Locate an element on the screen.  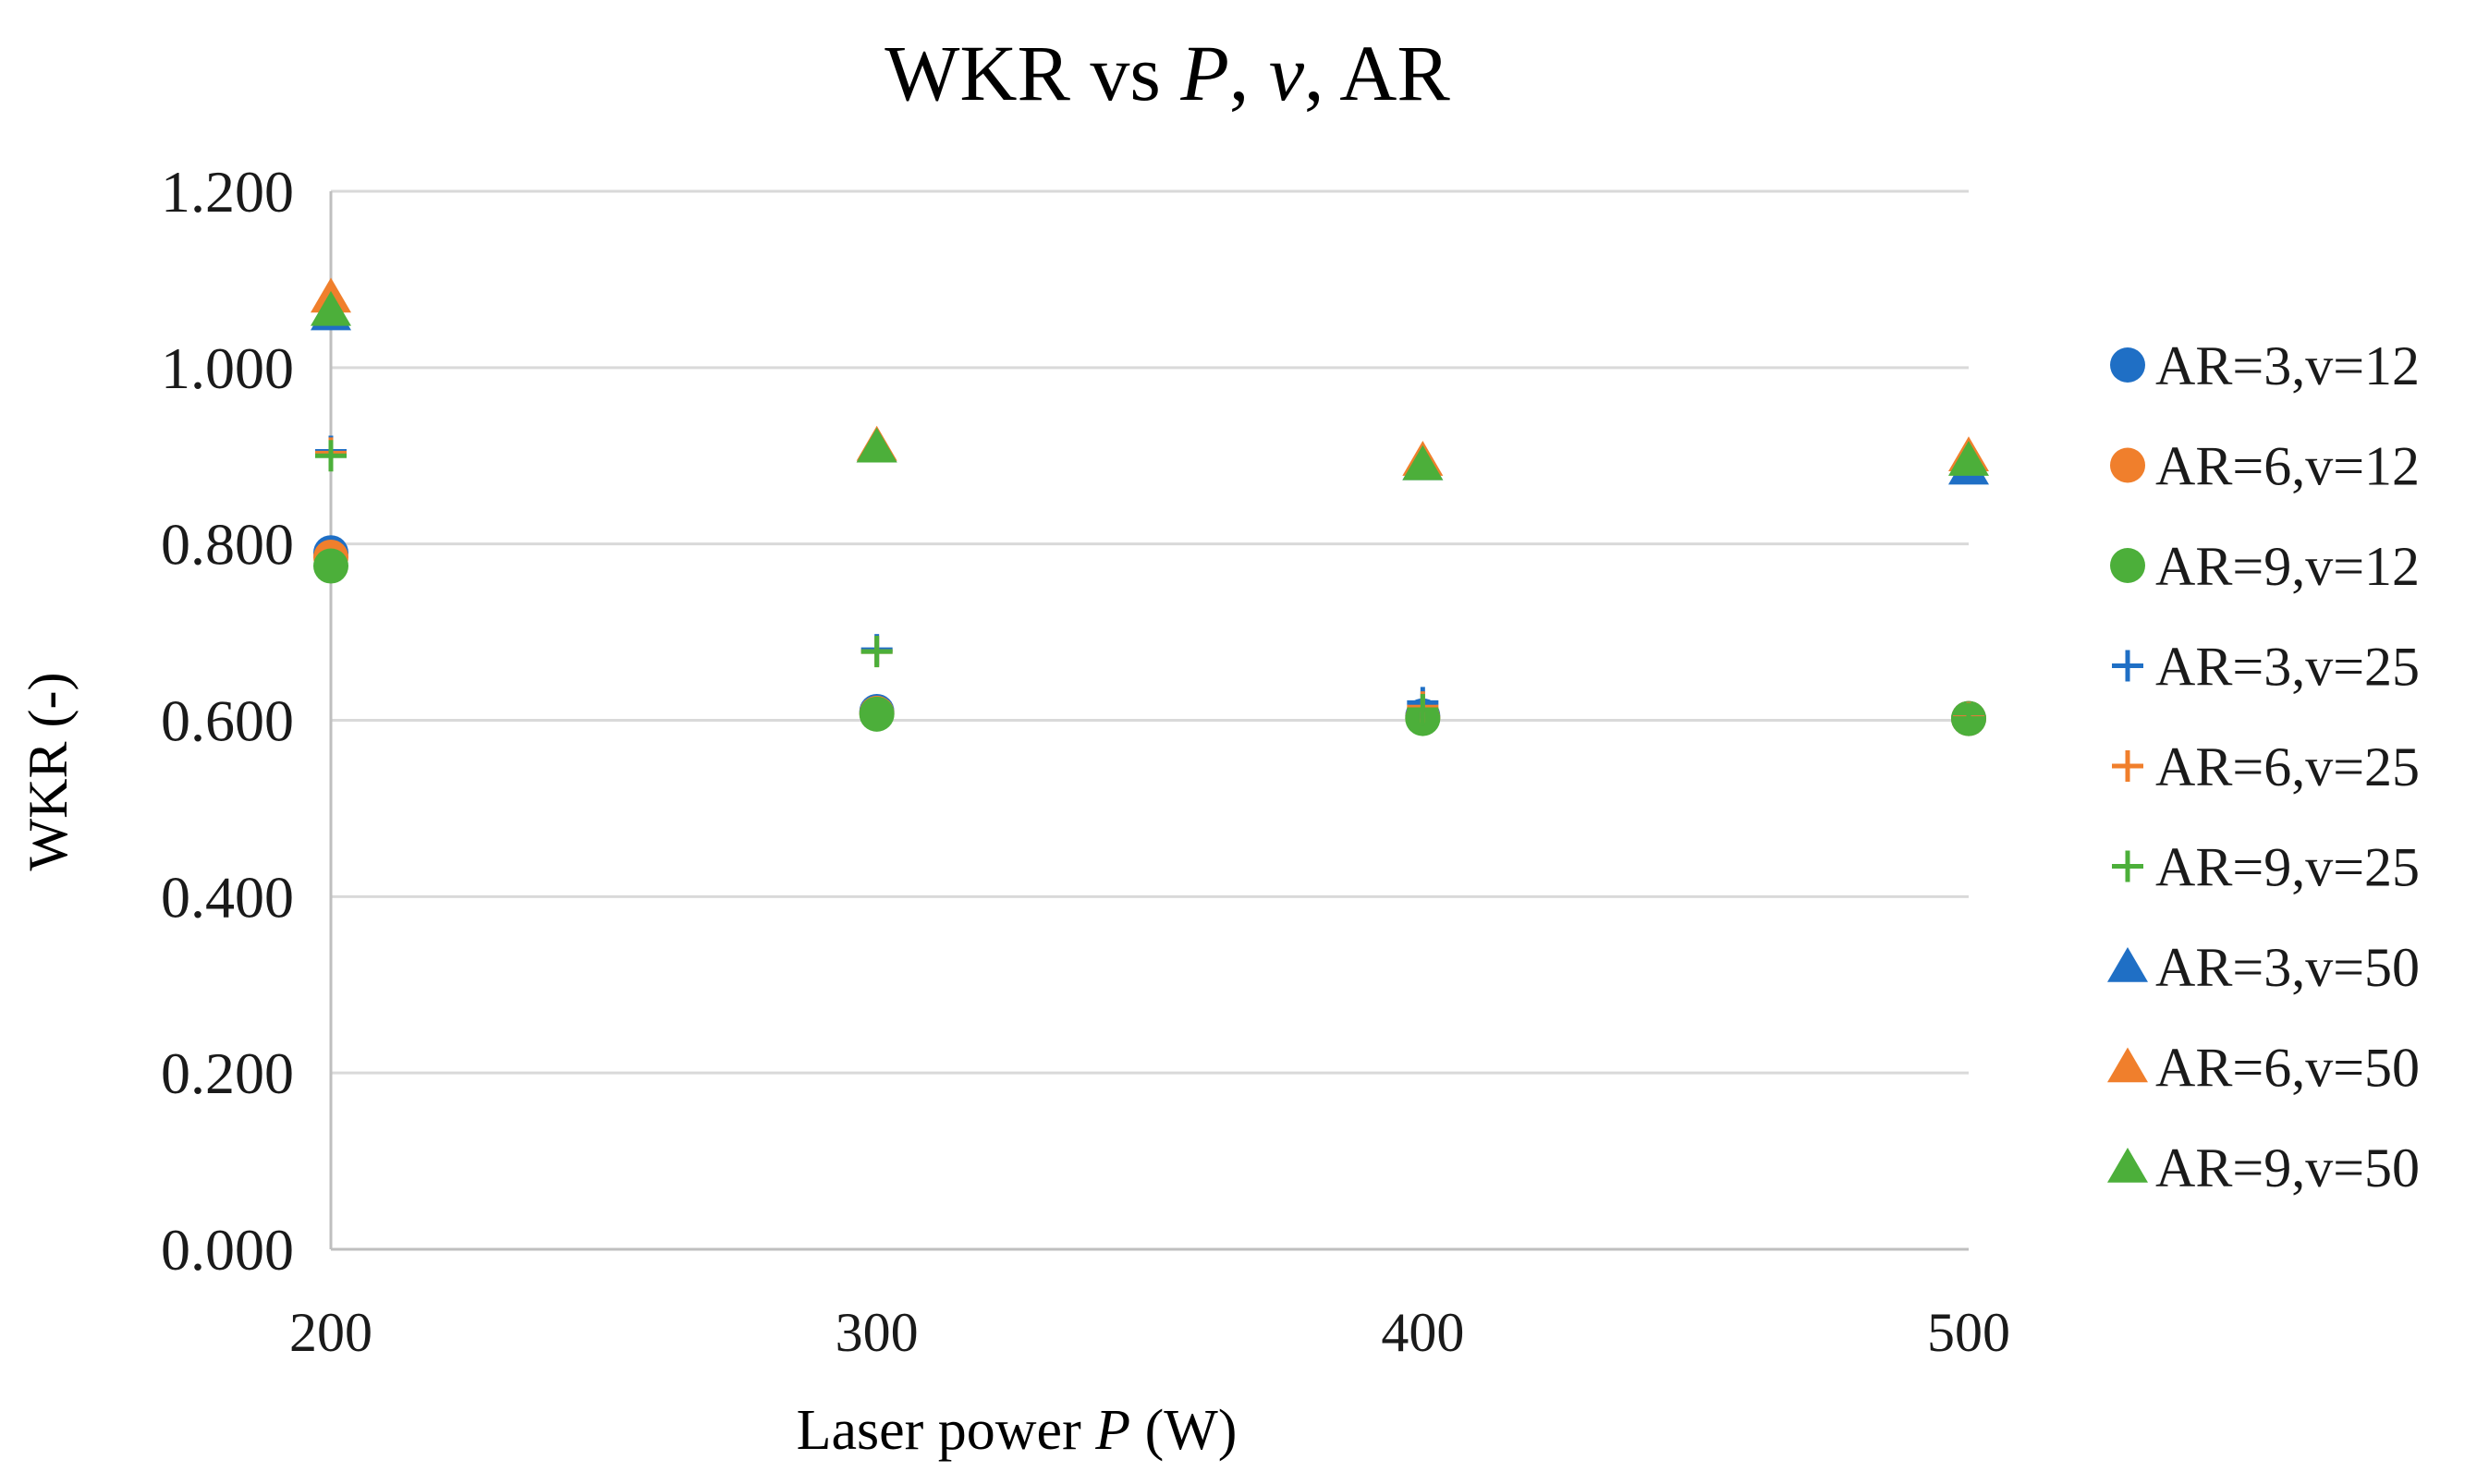
y-axis-label: WKR (-) is located at coordinates (48, 772).